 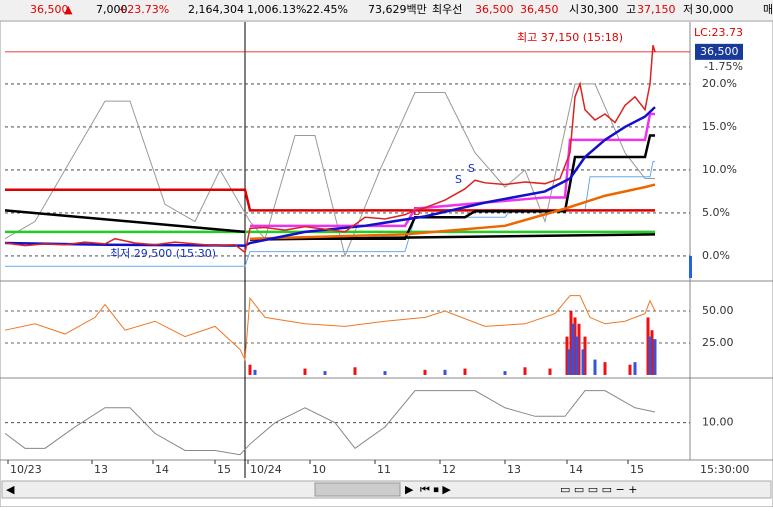 I want to click on quote-item: 최우선, so click(x=447, y=9).